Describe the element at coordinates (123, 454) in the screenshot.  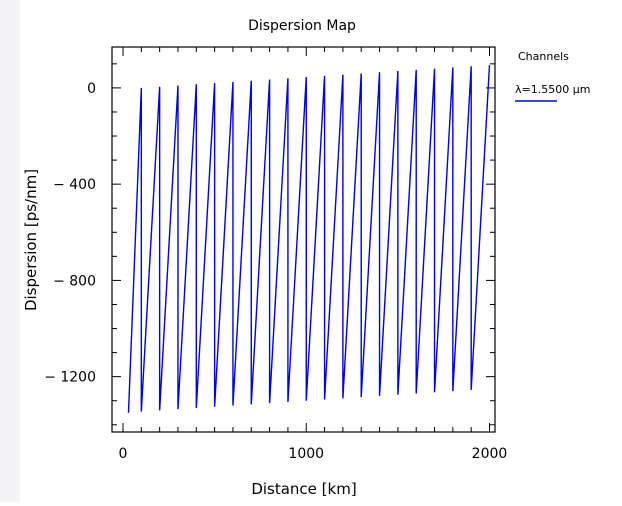
I see `x-tick-label: 0` at that location.